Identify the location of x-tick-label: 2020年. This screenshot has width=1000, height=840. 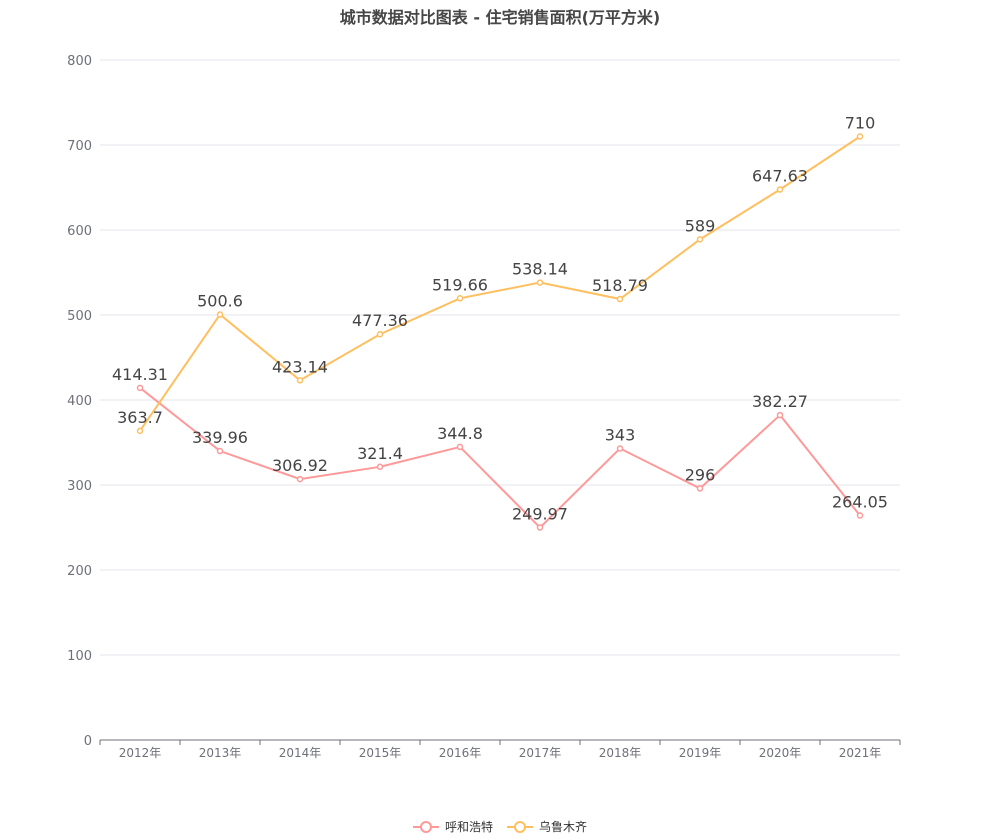
(780, 753).